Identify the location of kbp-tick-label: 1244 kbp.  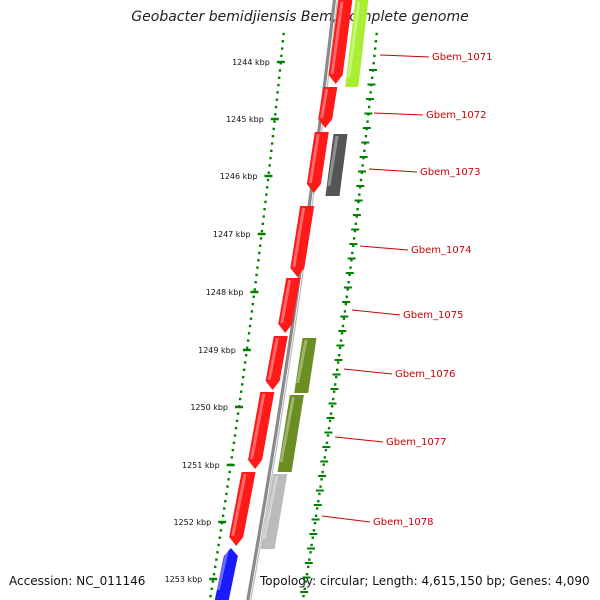
(251, 62).